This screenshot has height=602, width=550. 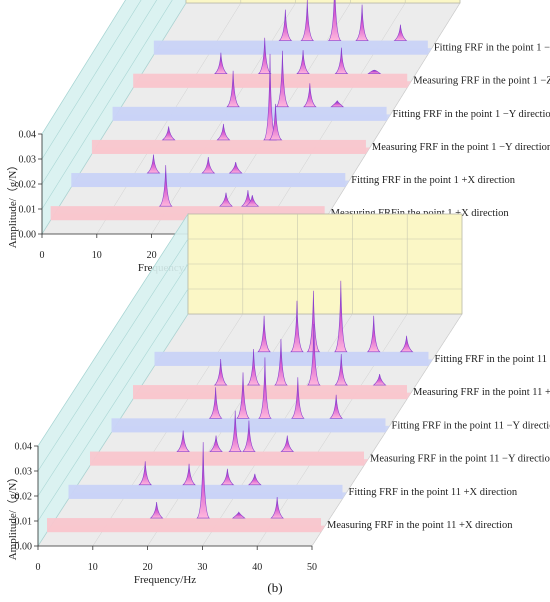 What do you see at coordinates (492, 48) in the screenshot?
I see `series-label: Fitting FRF in the point 1 −Z direction` at bounding box center [492, 48].